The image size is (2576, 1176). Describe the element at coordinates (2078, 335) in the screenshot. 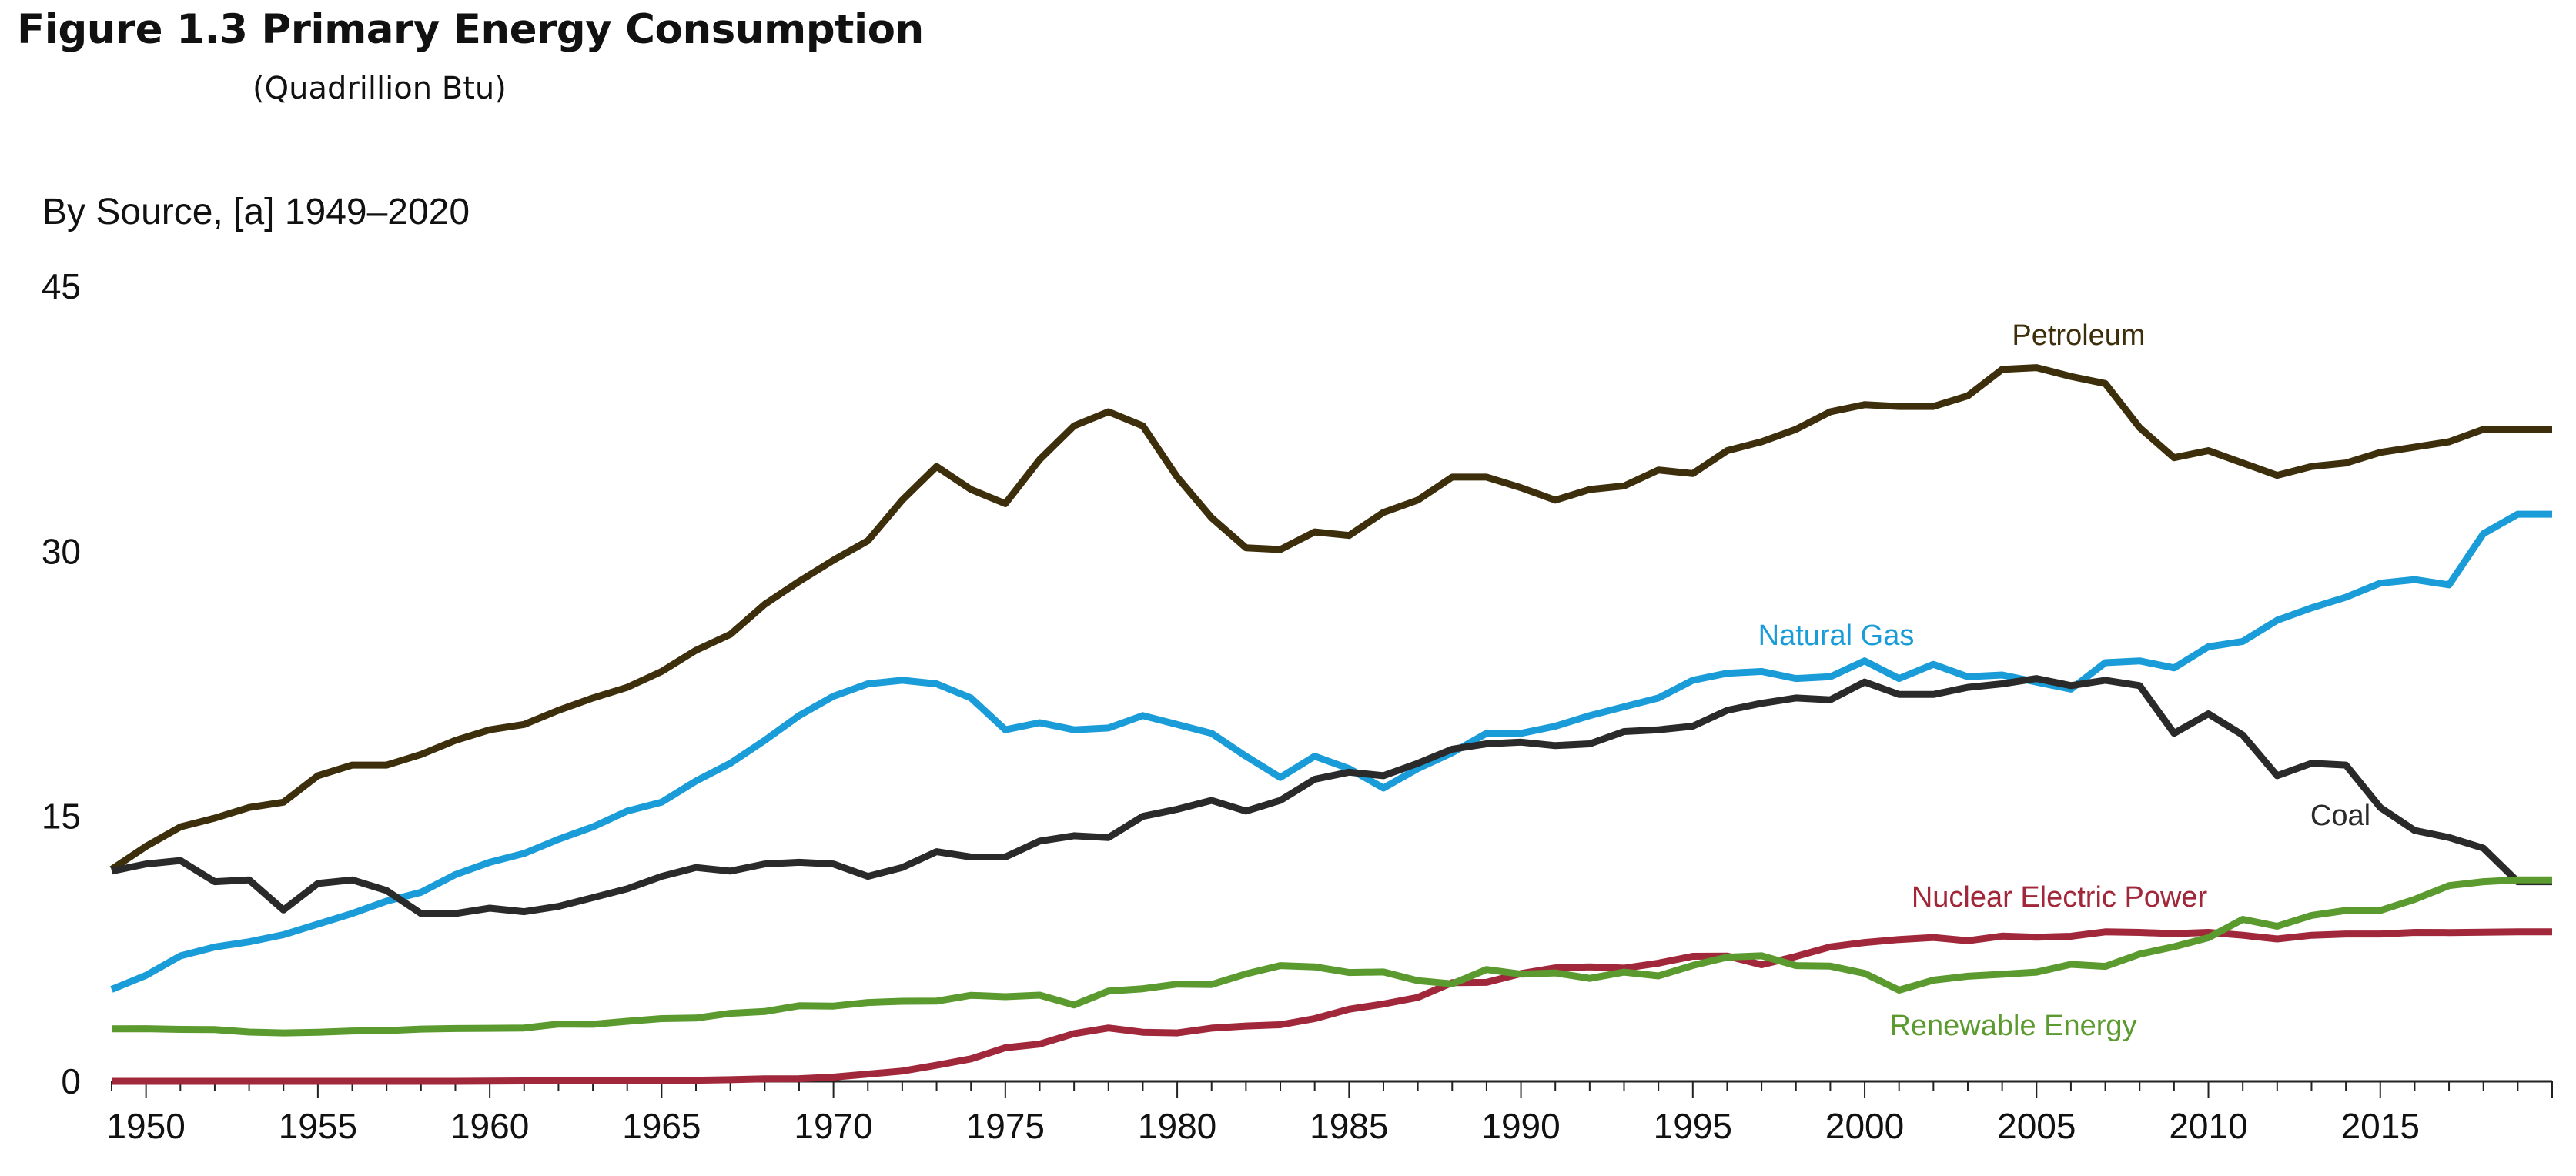

I see `series-label-petroleum: Petroleum` at that location.